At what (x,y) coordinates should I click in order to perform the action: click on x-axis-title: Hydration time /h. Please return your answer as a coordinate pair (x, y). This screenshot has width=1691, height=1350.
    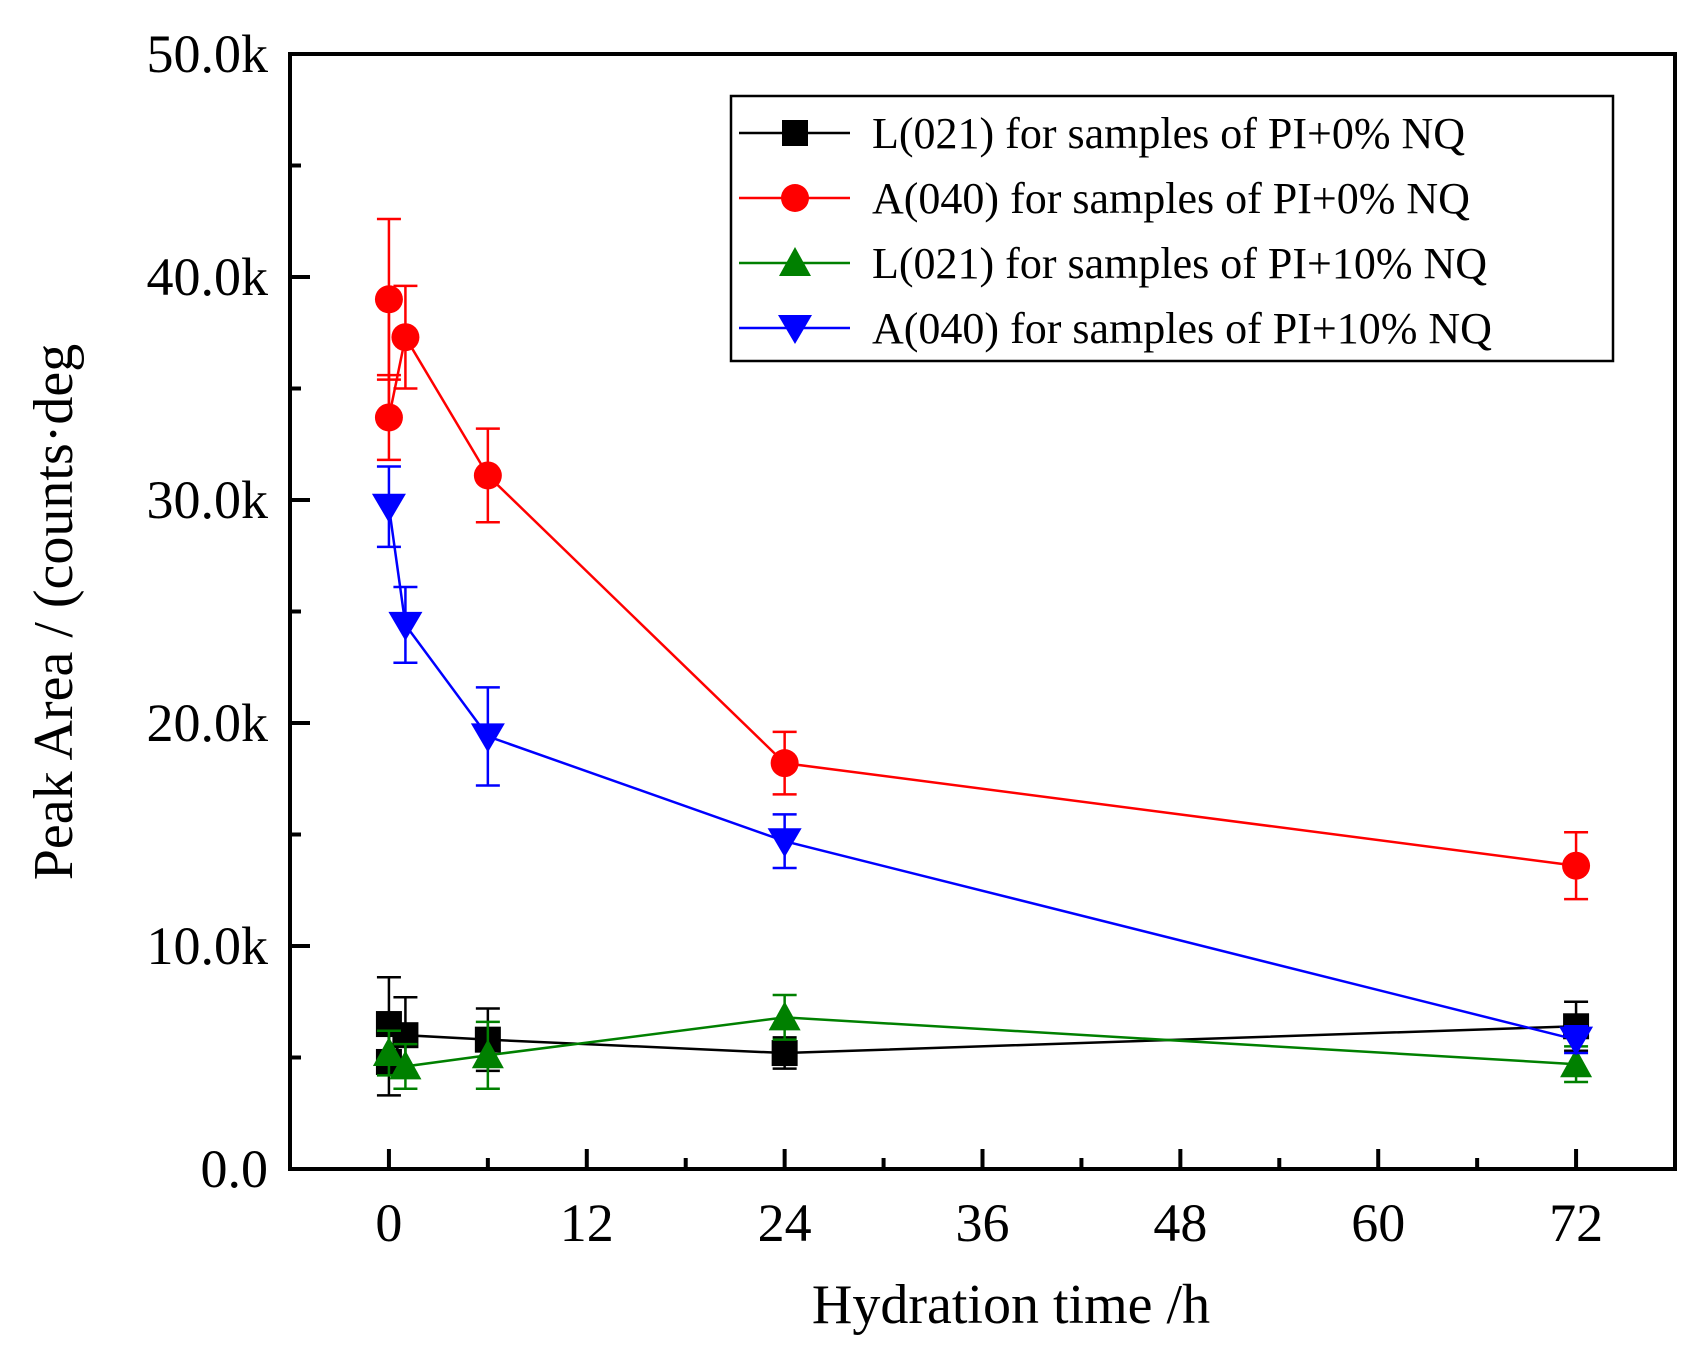
    Looking at the image, I should click on (1011, 1305).